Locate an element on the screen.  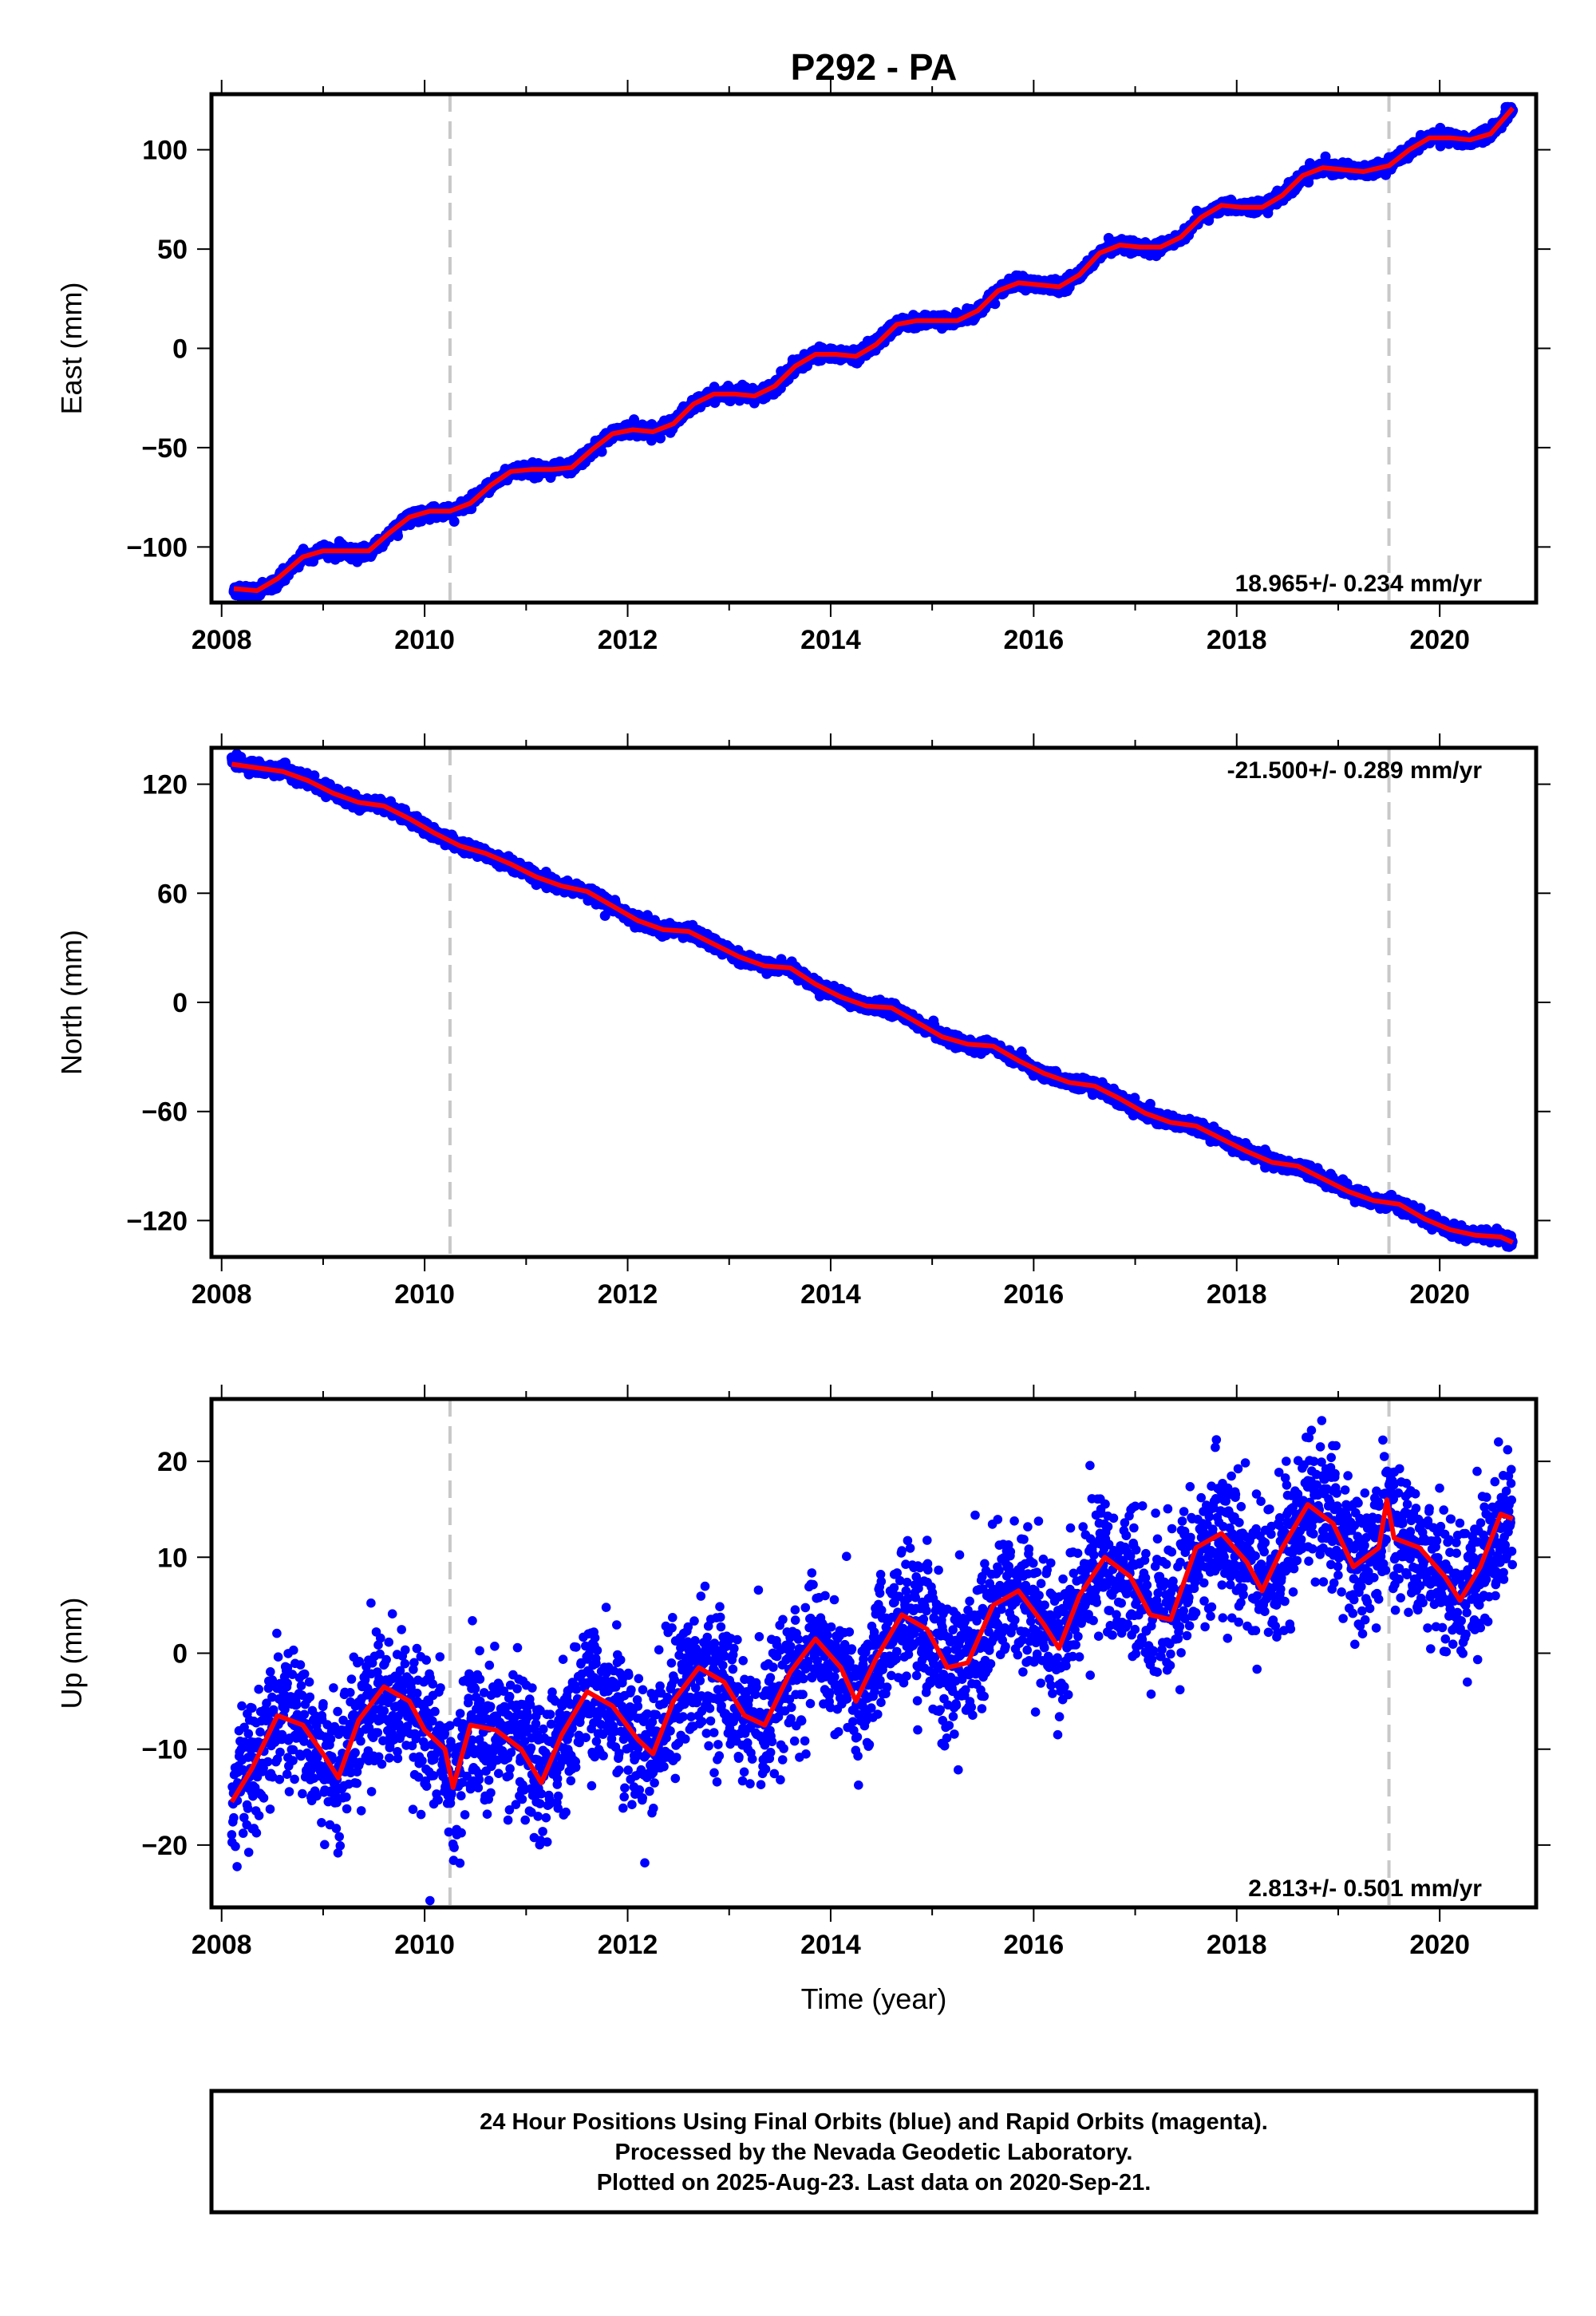
north-x-tick-label: 2016 is located at coordinates (1034, 1294).